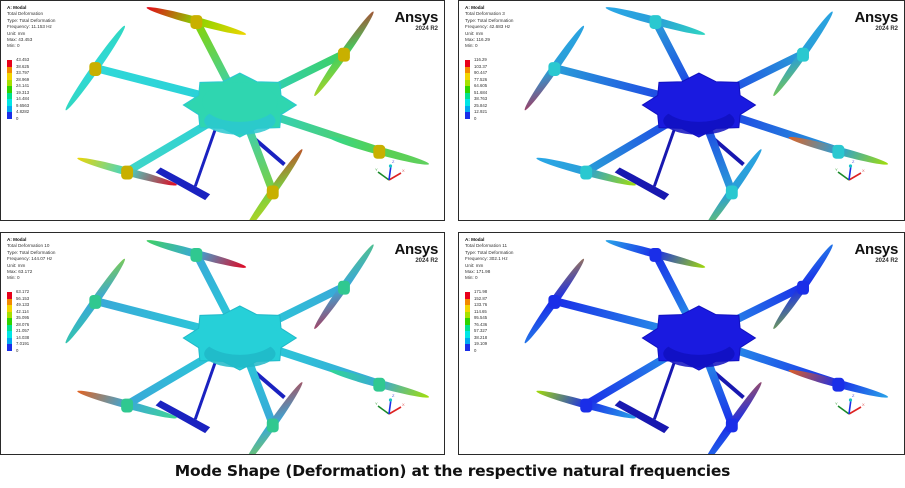 The image size is (905, 488). What do you see at coordinates (481, 105) in the screenshot?
I see `legend-value: 25.842` at bounding box center [481, 105].